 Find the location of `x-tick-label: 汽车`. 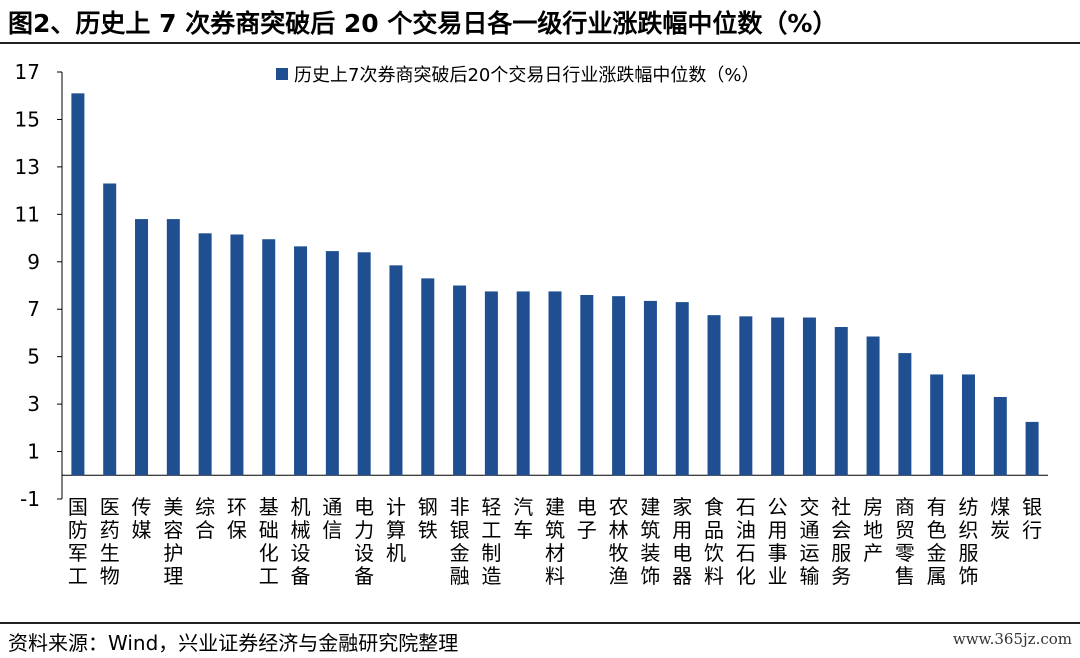

x-tick-label: 汽车 is located at coordinates (523, 518).